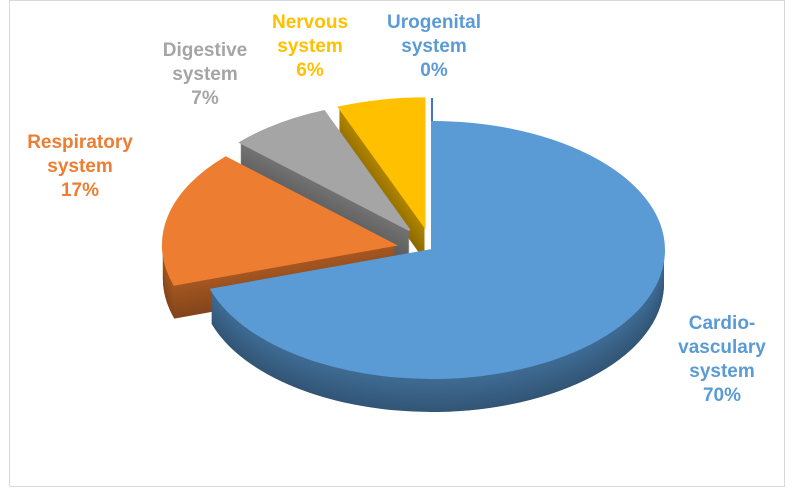 The height and width of the screenshot is (489, 796). What do you see at coordinates (434, 34) in the screenshot?
I see `label-name: Urogenital system` at bounding box center [434, 34].